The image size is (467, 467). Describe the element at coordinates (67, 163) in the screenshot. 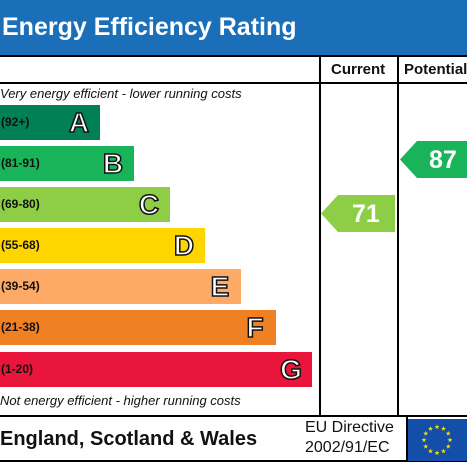

I see `band-b: (81-91) B` at that location.